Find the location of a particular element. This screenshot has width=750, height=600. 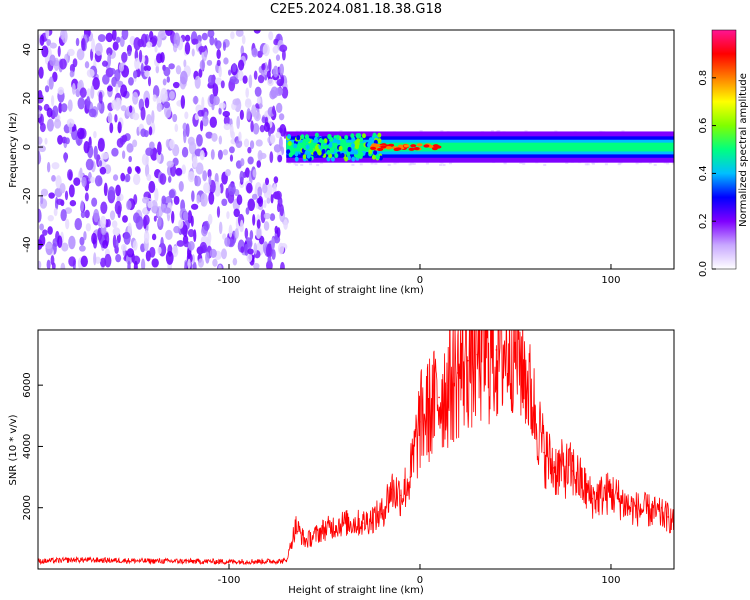

snr-x-ticks: -100 0 100 is located at coordinates (419, 575).